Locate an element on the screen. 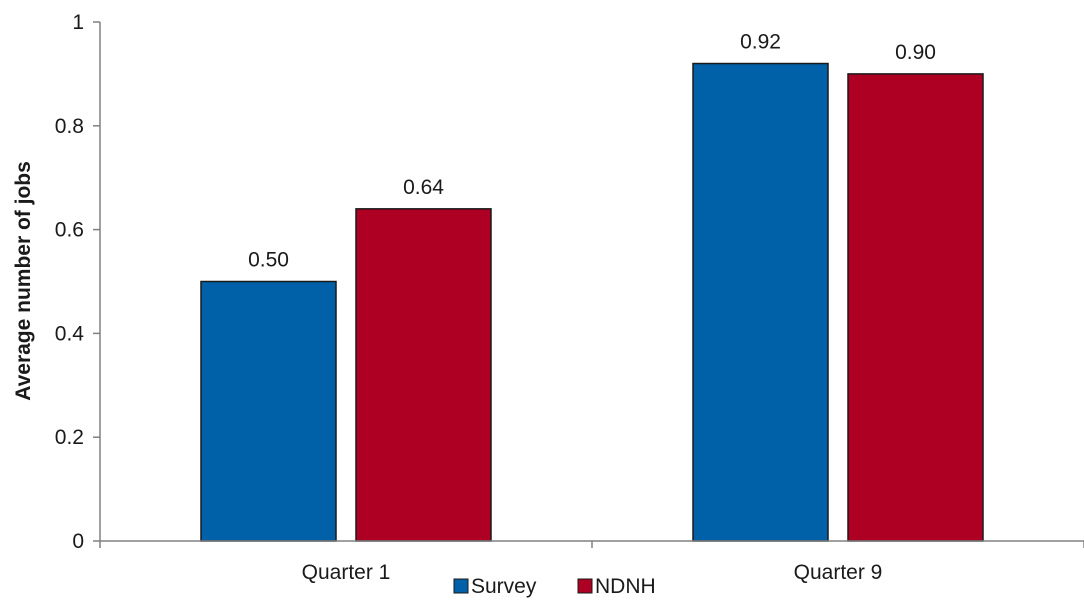 This screenshot has width=1084, height=607. y-tick-label: 0.2 is located at coordinates (69, 437).